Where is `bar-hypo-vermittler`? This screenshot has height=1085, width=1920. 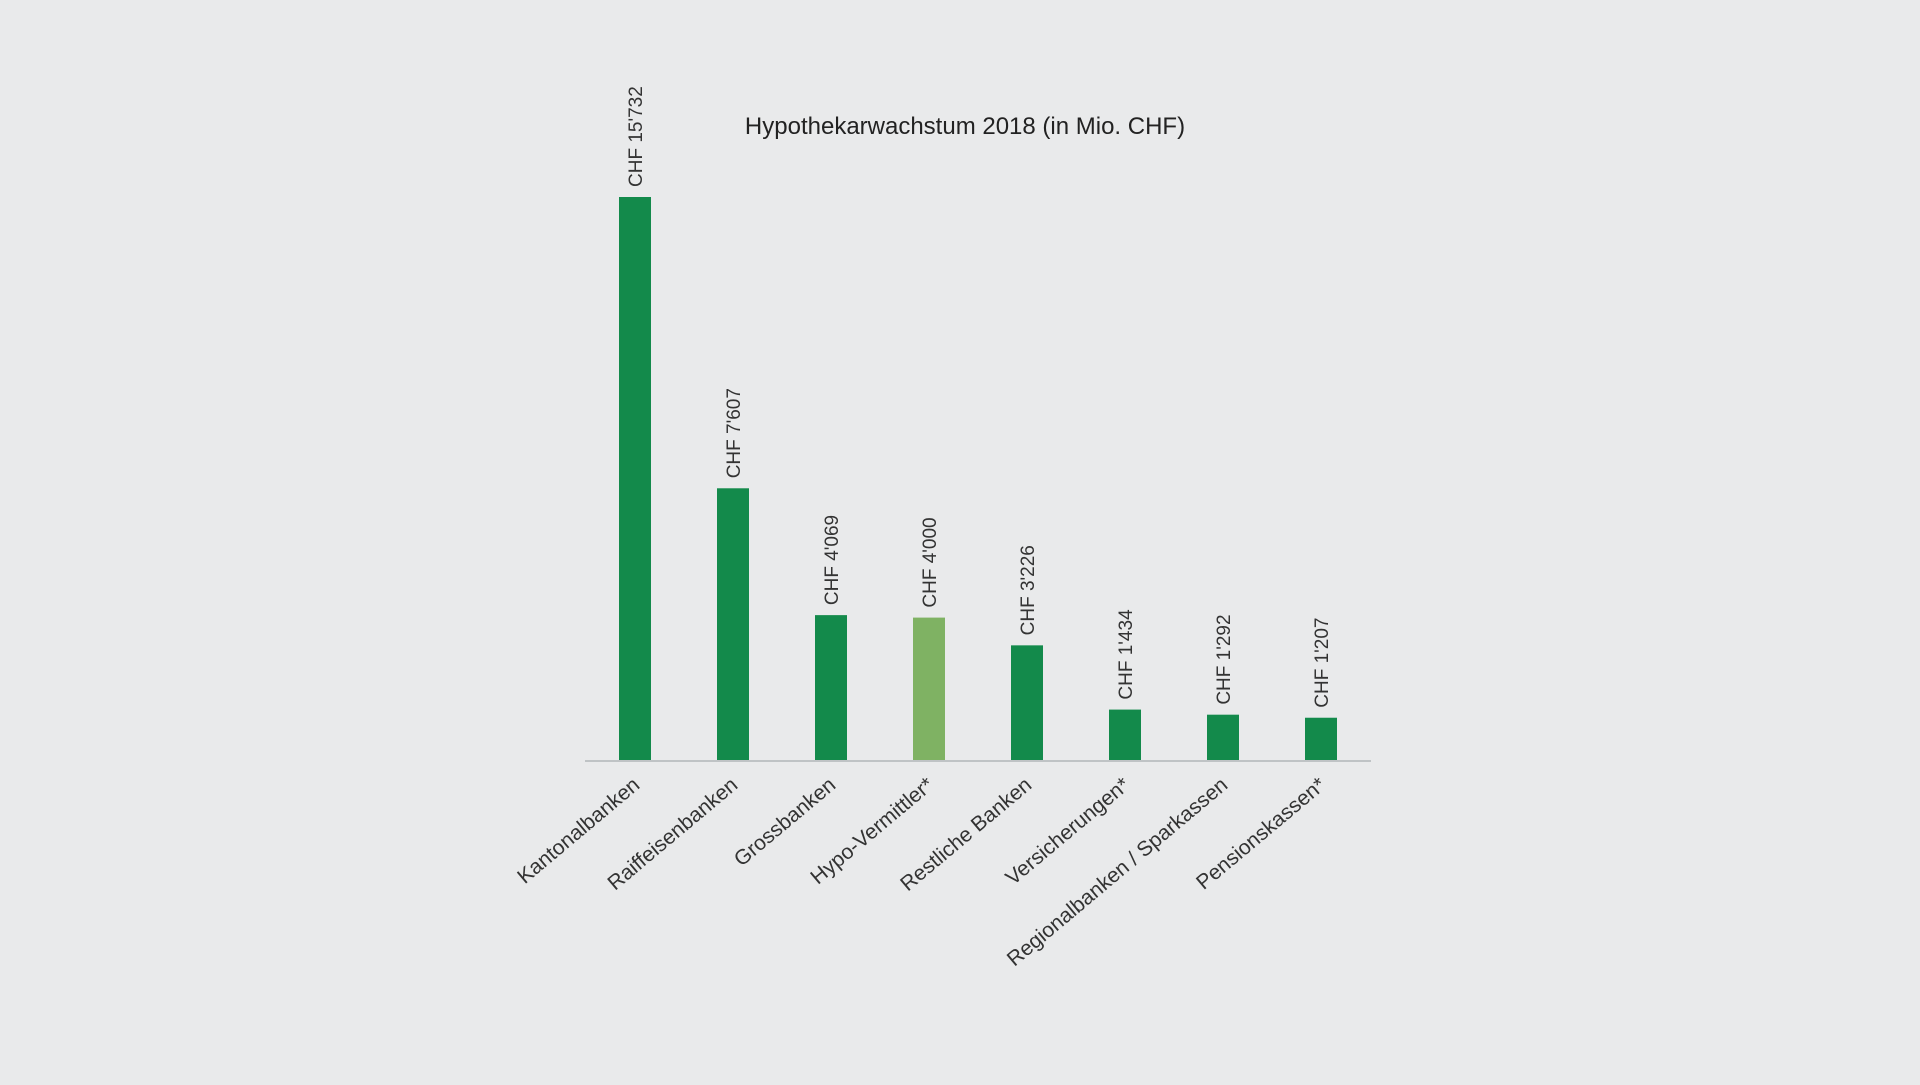
bar-hypo-vermittler is located at coordinates (929, 689).